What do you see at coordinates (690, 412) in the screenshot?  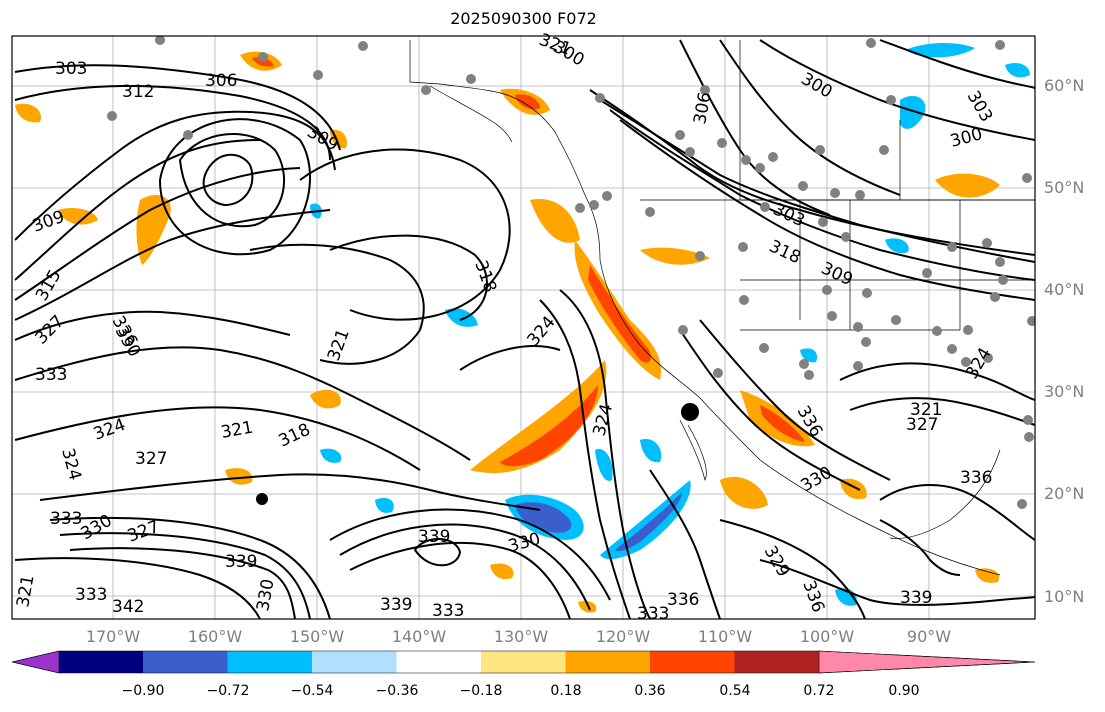 I see `highlight-marker` at bounding box center [690, 412].